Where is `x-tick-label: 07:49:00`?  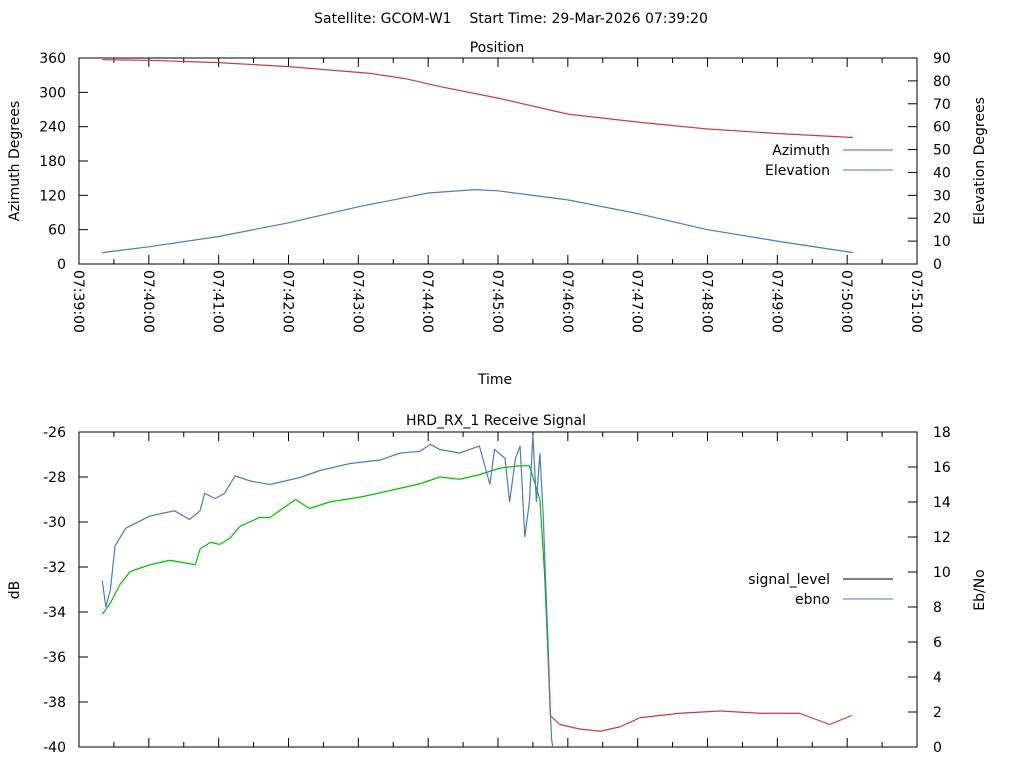
x-tick-label: 07:49:00 is located at coordinates (776, 301).